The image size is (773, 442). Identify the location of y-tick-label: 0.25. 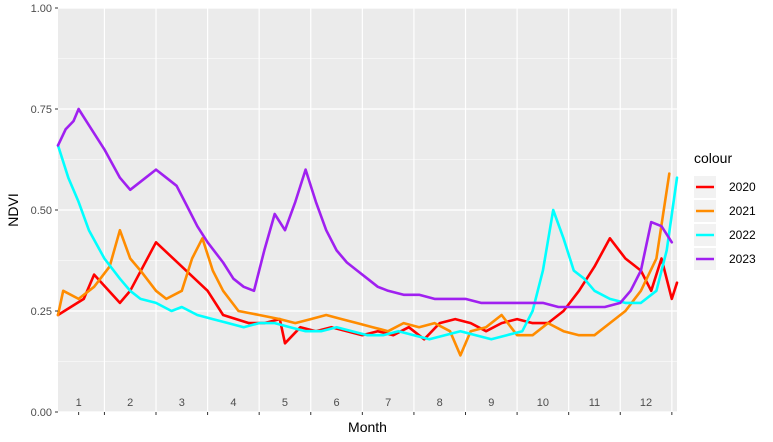
(41, 312).